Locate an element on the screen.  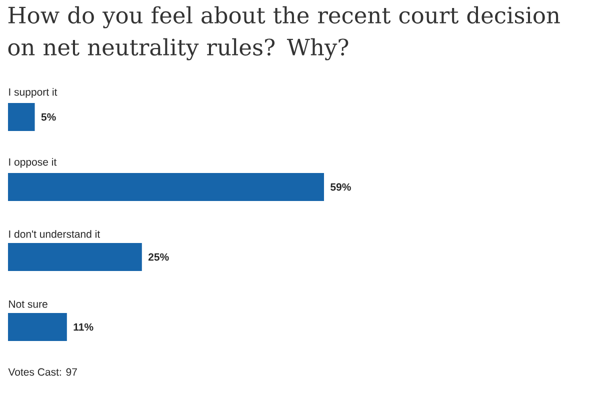
text: Votes Cast: 97 is located at coordinates (42, 372).